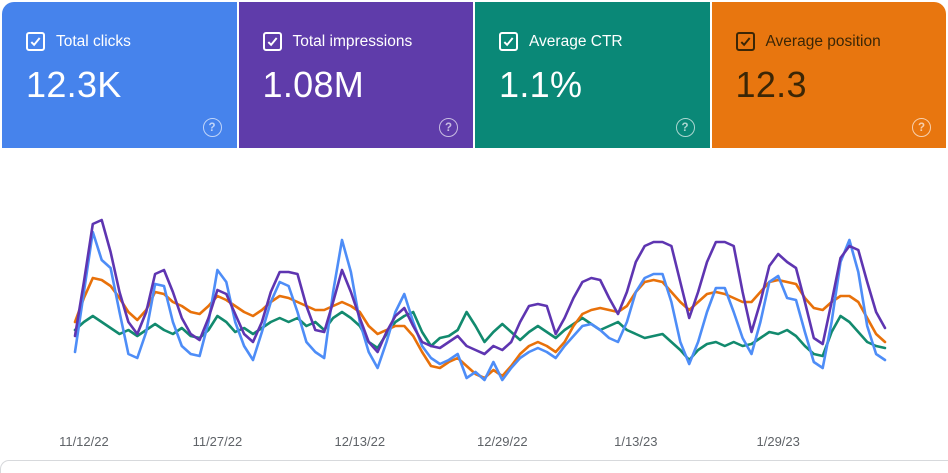  What do you see at coordinates (480, 336) in the screenshot?
I see `series-line-average-ctr` at bounding box center [480, 336].